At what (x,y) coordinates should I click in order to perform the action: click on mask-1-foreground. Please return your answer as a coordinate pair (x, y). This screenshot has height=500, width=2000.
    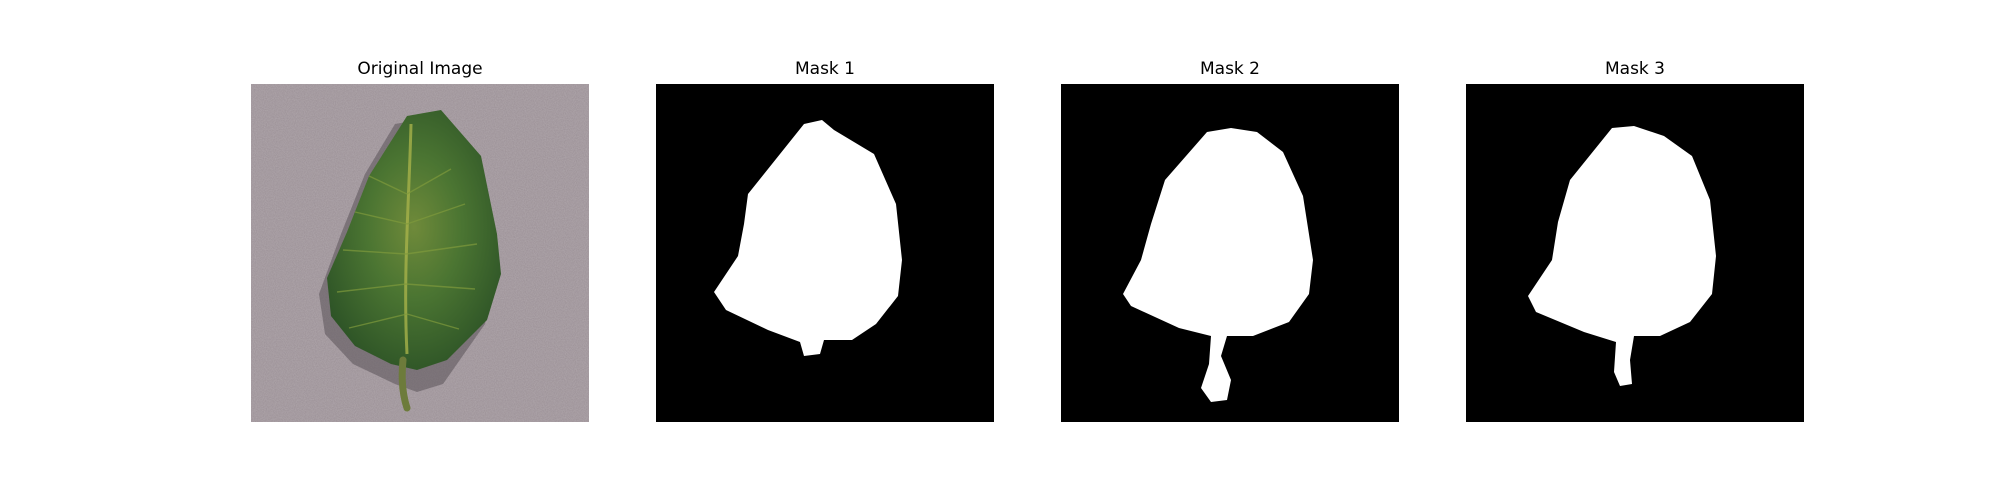
    Looking at the image, I should click on (808, 238).